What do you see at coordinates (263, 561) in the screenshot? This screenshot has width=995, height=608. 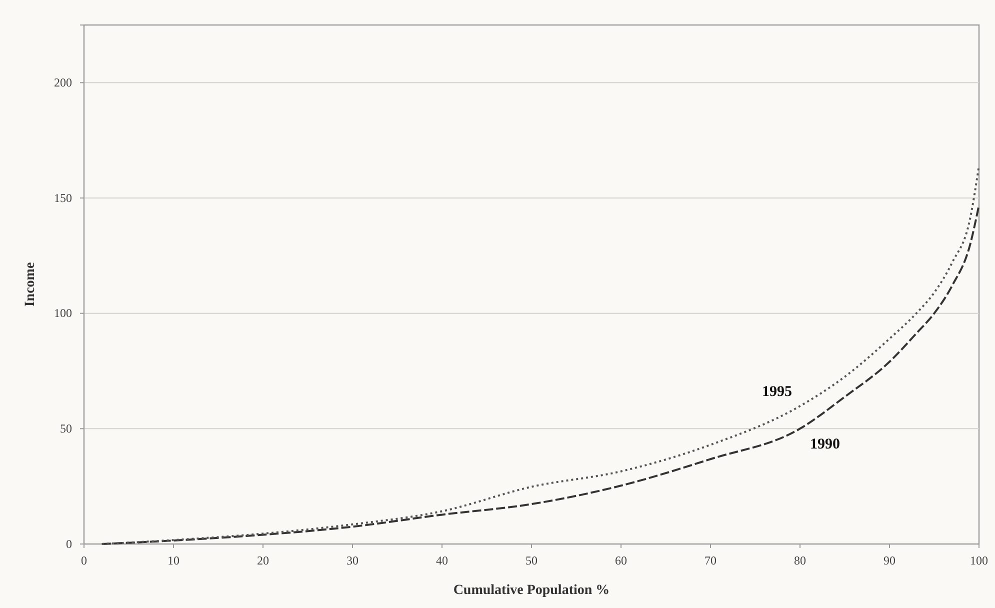 I see `x-tick-label: 20` at bounding box center [263, 561].